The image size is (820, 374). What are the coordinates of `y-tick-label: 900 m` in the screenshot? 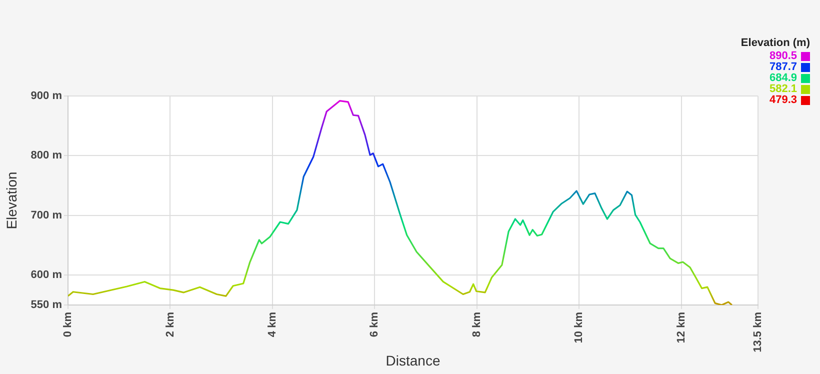 It's located at (46, 96).